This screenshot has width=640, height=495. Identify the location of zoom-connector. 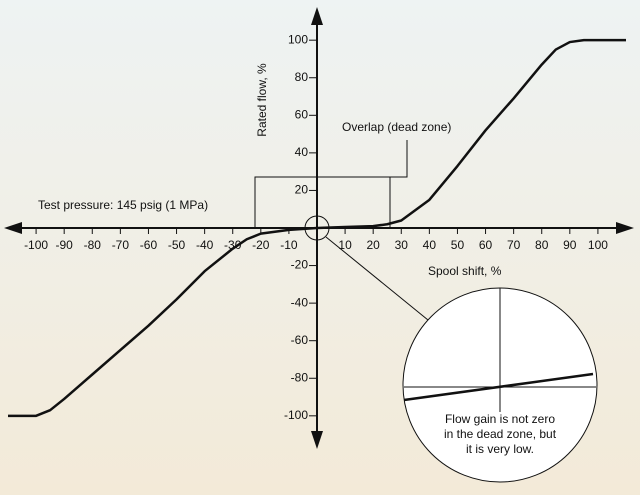
(377, 278).